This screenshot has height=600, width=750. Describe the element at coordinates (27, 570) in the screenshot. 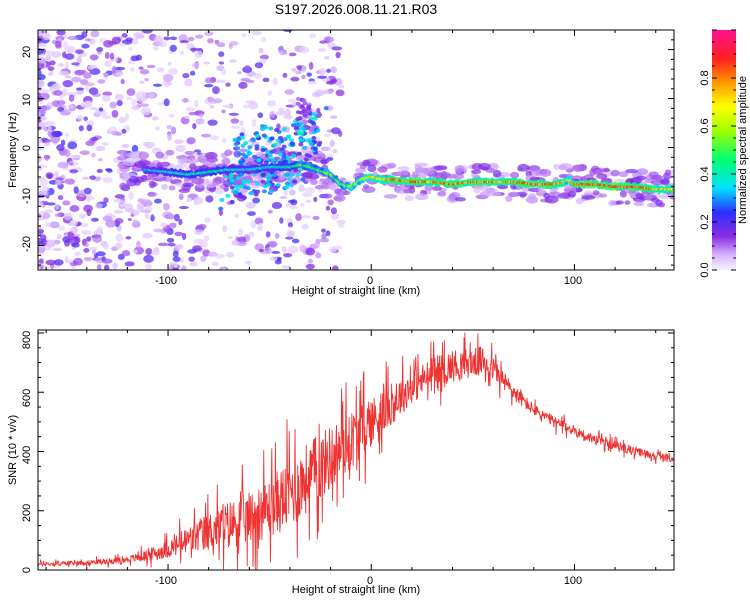

I see `y-tick-label: 0` at that location.